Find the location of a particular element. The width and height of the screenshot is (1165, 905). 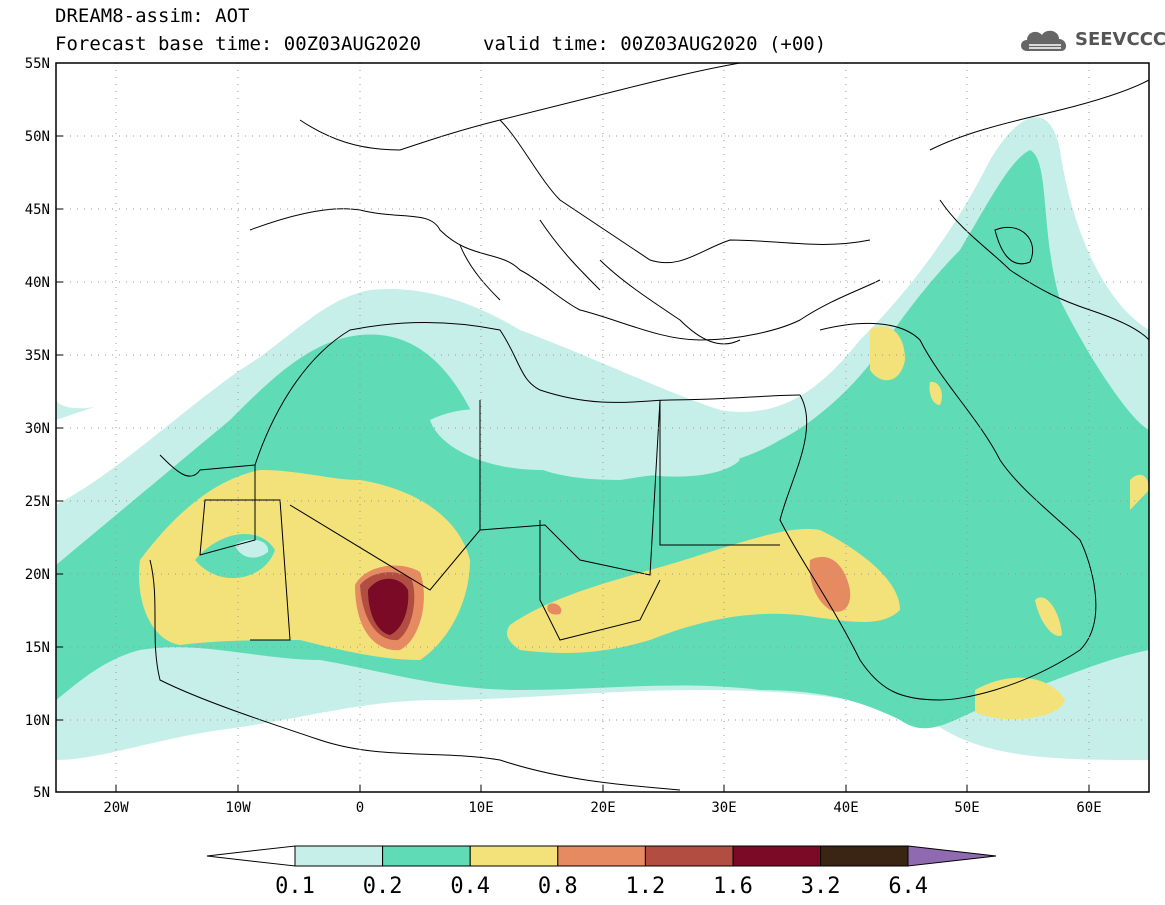

colorbar: 0.1 0.2 0.4 0.8 1.2 1.6 3.2 6.4 is located at coordinates (601, 872).